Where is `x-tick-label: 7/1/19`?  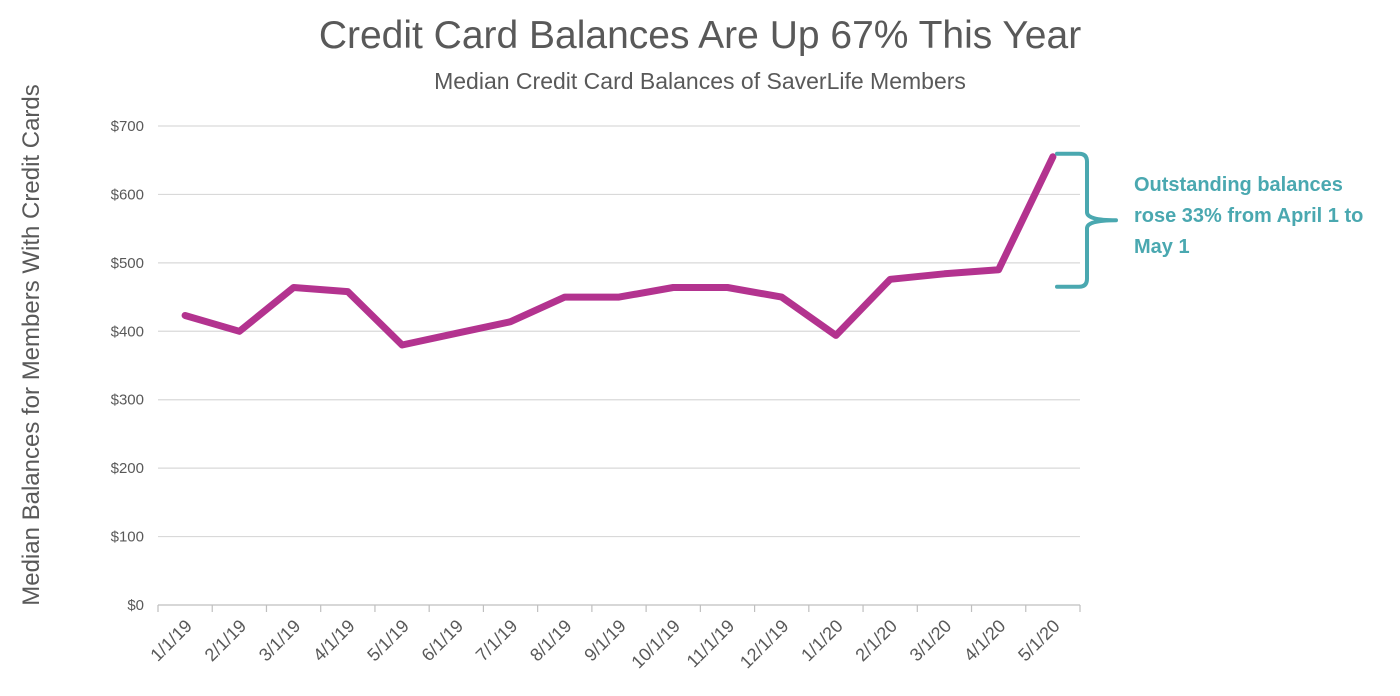 x-tick-label: 7/1/19 is located at coordinates (497, 641).